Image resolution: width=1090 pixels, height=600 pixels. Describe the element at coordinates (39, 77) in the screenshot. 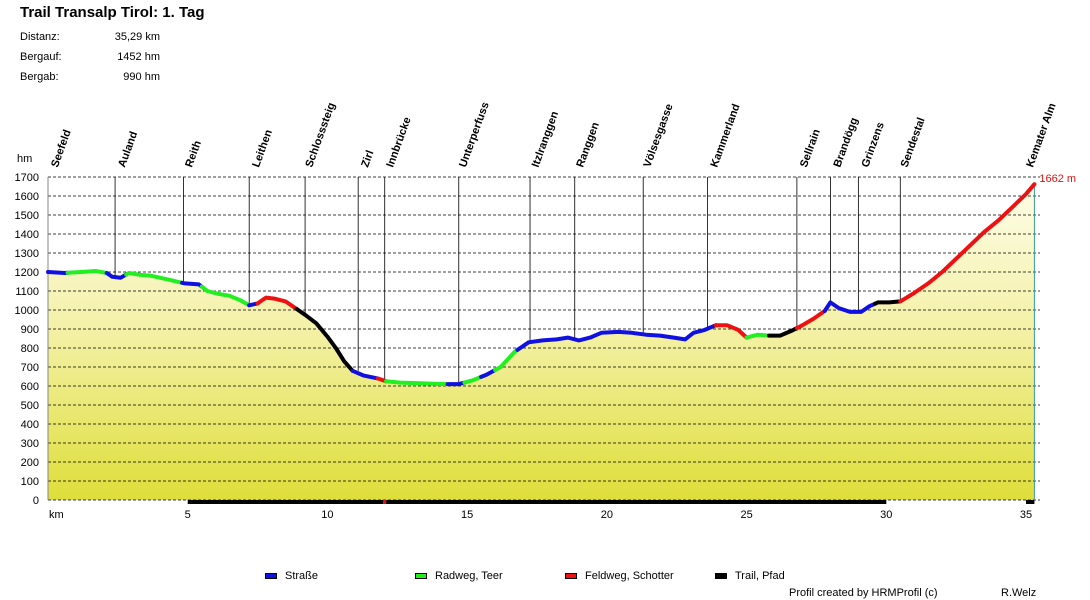

I see `stat-label-descent: Bergab:` at that location.